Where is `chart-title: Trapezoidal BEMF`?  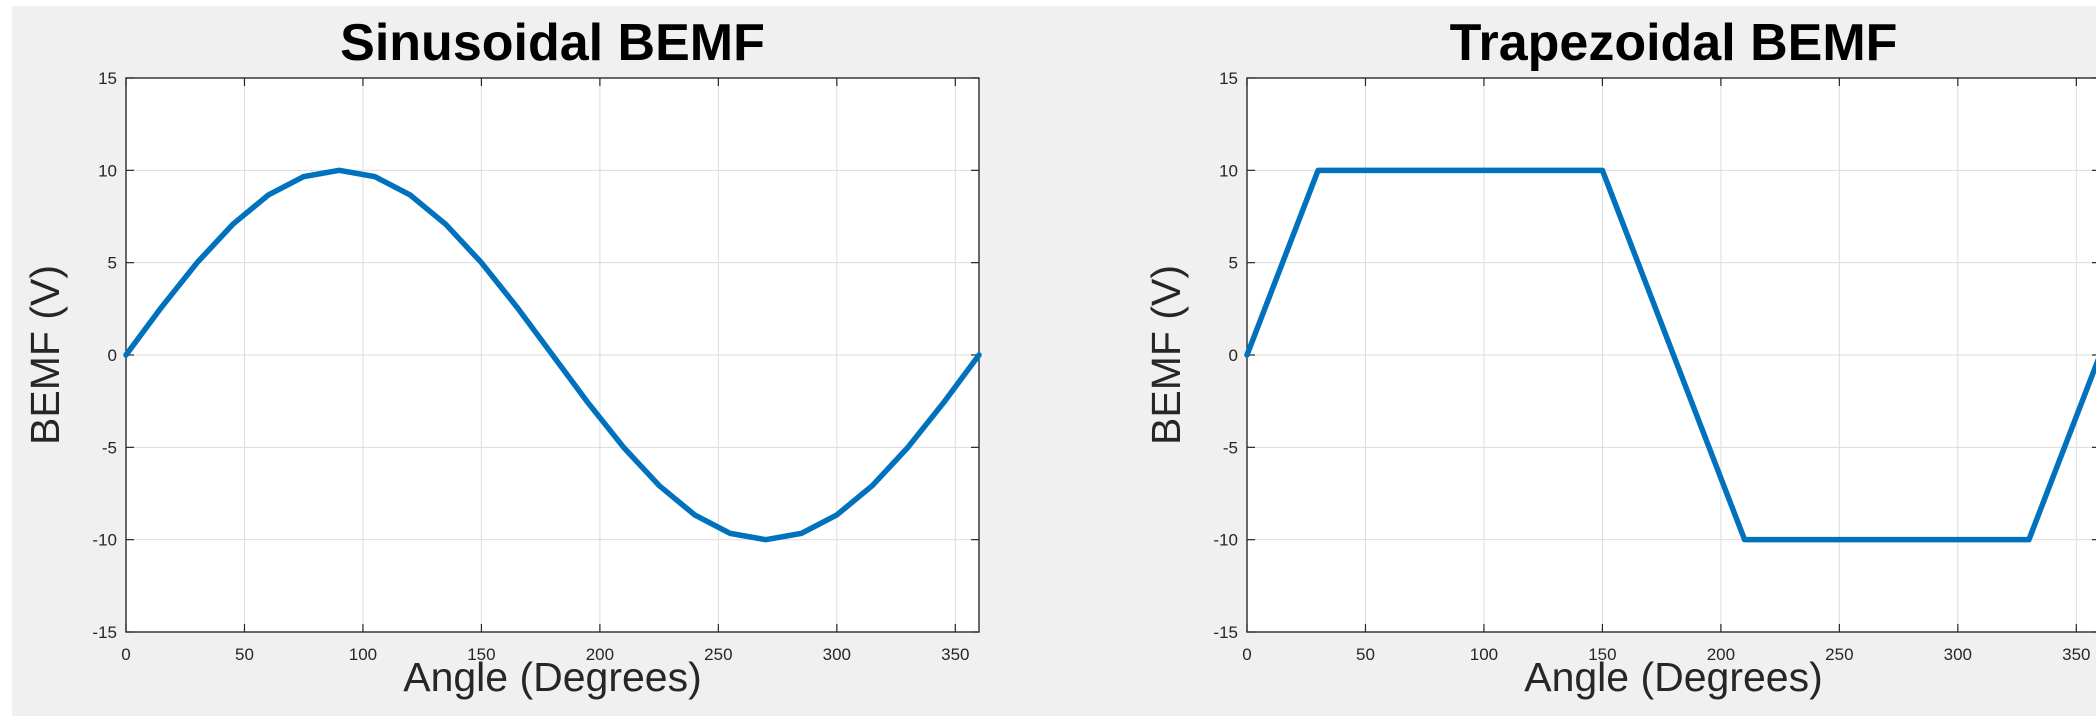
chart-title: Trapezoidal BEMF is located at coordinates (1674, 43).